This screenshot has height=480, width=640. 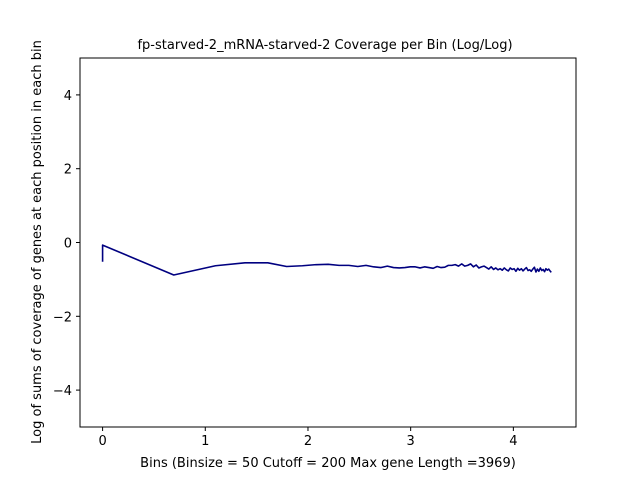 What do you see at coordinates (308, 441) in the screenshot?
I see `x-tick-label: 2` at bounding box center [308, 441].